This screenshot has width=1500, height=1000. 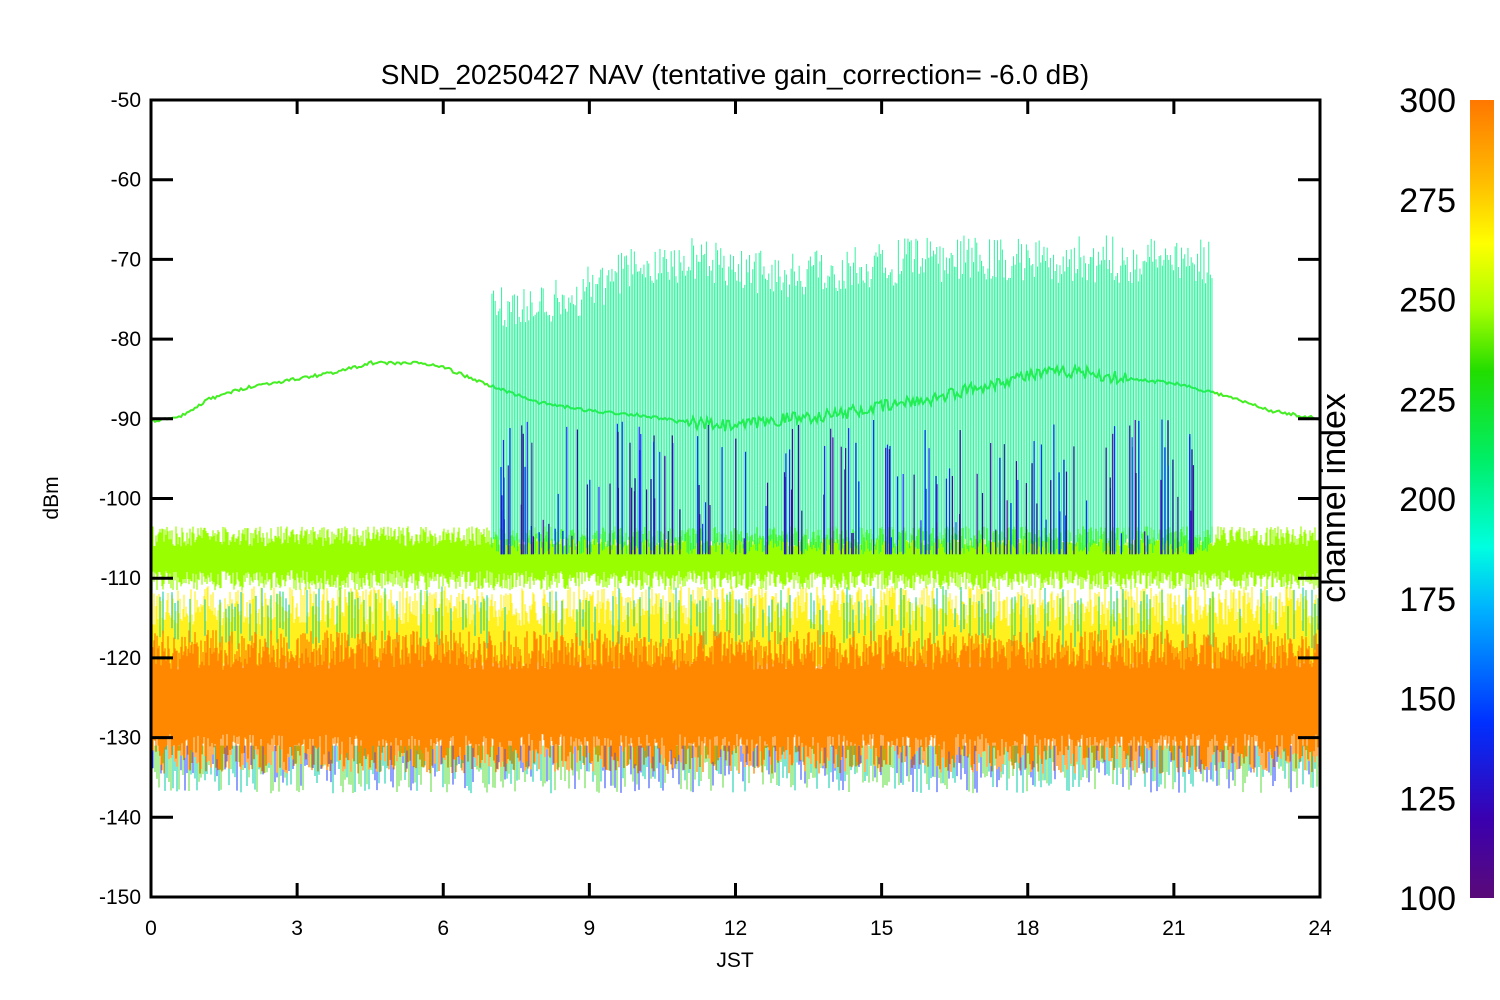 I want to click on x-tick-label: 0, so click(x=151, y=928).